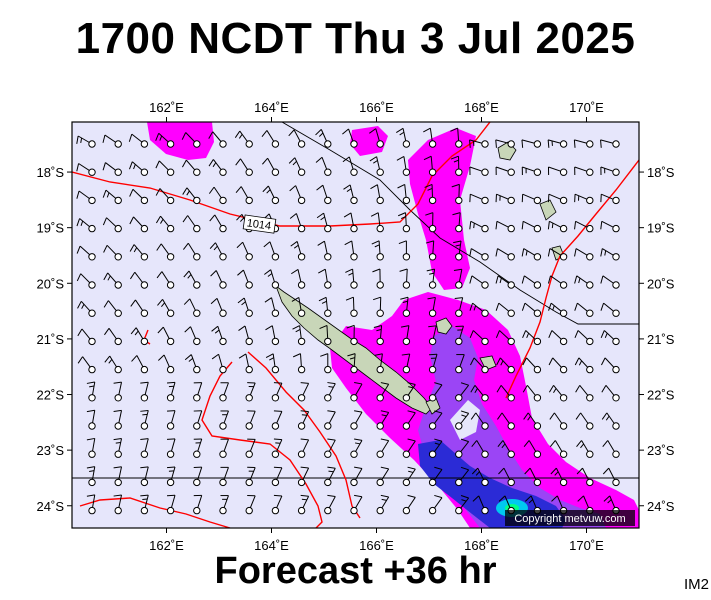  What do you see at coordinates (661, 283) in the screenshot?
I see `lat-label-right: 20˚S` at bounding box center [661, 283].